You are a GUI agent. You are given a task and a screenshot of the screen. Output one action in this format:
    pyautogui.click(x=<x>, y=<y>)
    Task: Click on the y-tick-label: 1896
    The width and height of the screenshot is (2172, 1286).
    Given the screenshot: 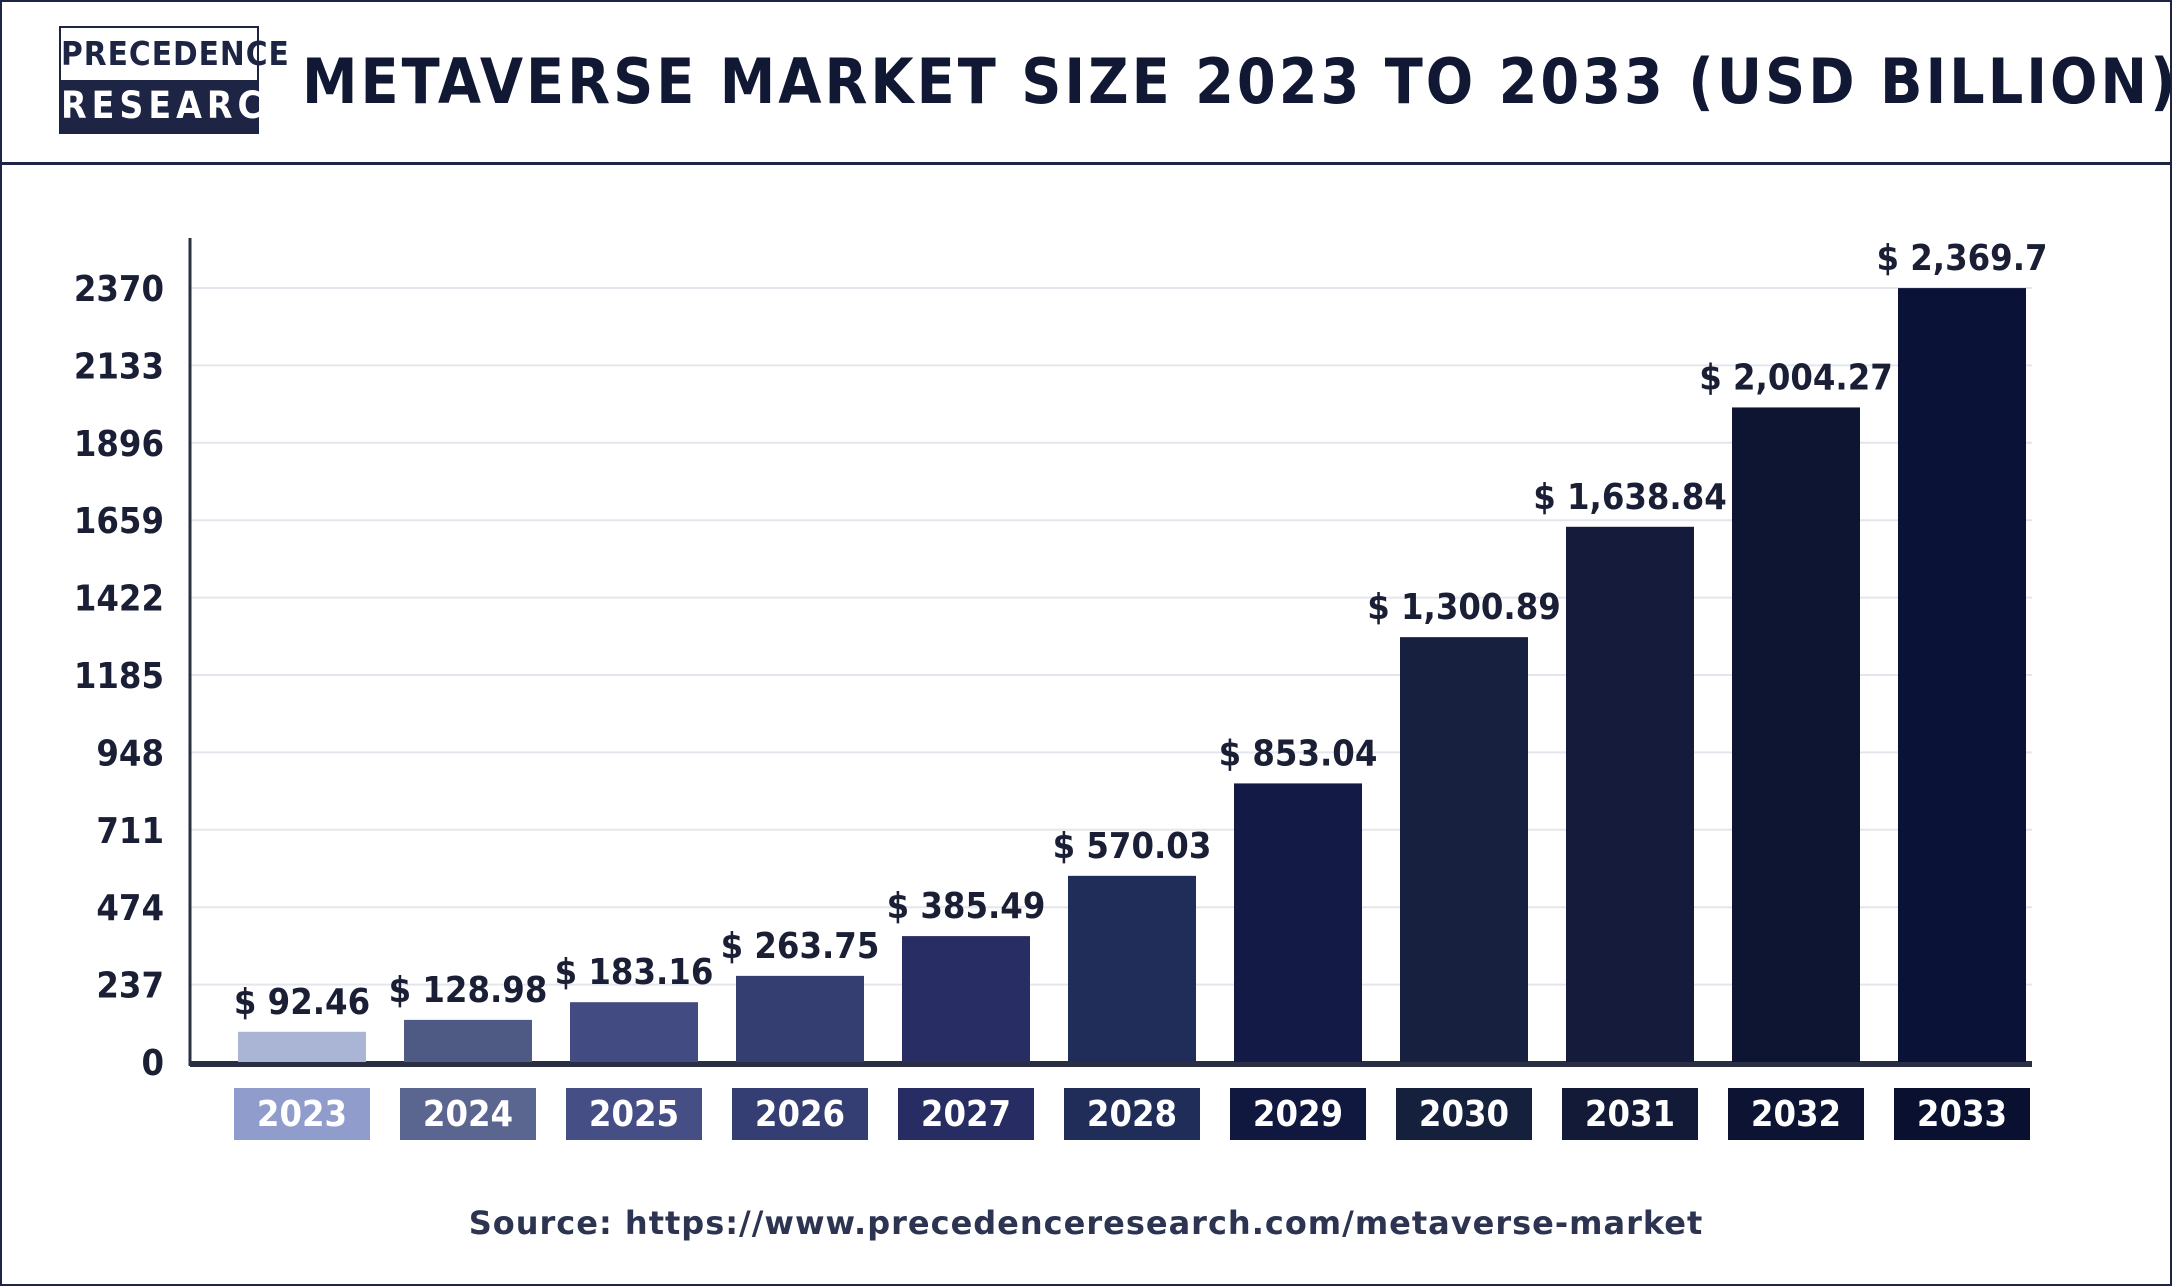 What is the action you would take?
    pyautogui.click(x=119, y=444)
    